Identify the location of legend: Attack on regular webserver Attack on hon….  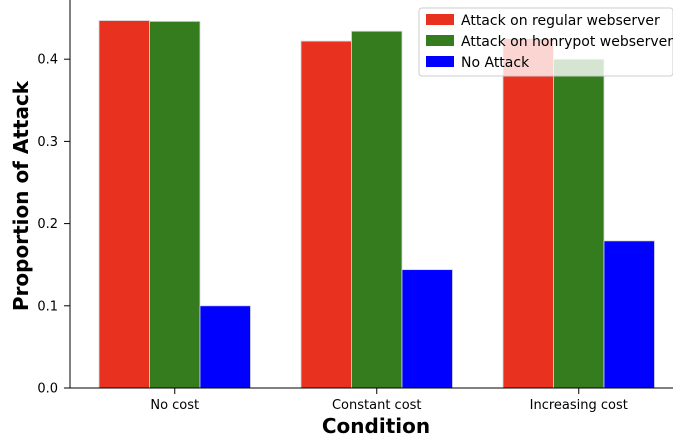
(545, 42).